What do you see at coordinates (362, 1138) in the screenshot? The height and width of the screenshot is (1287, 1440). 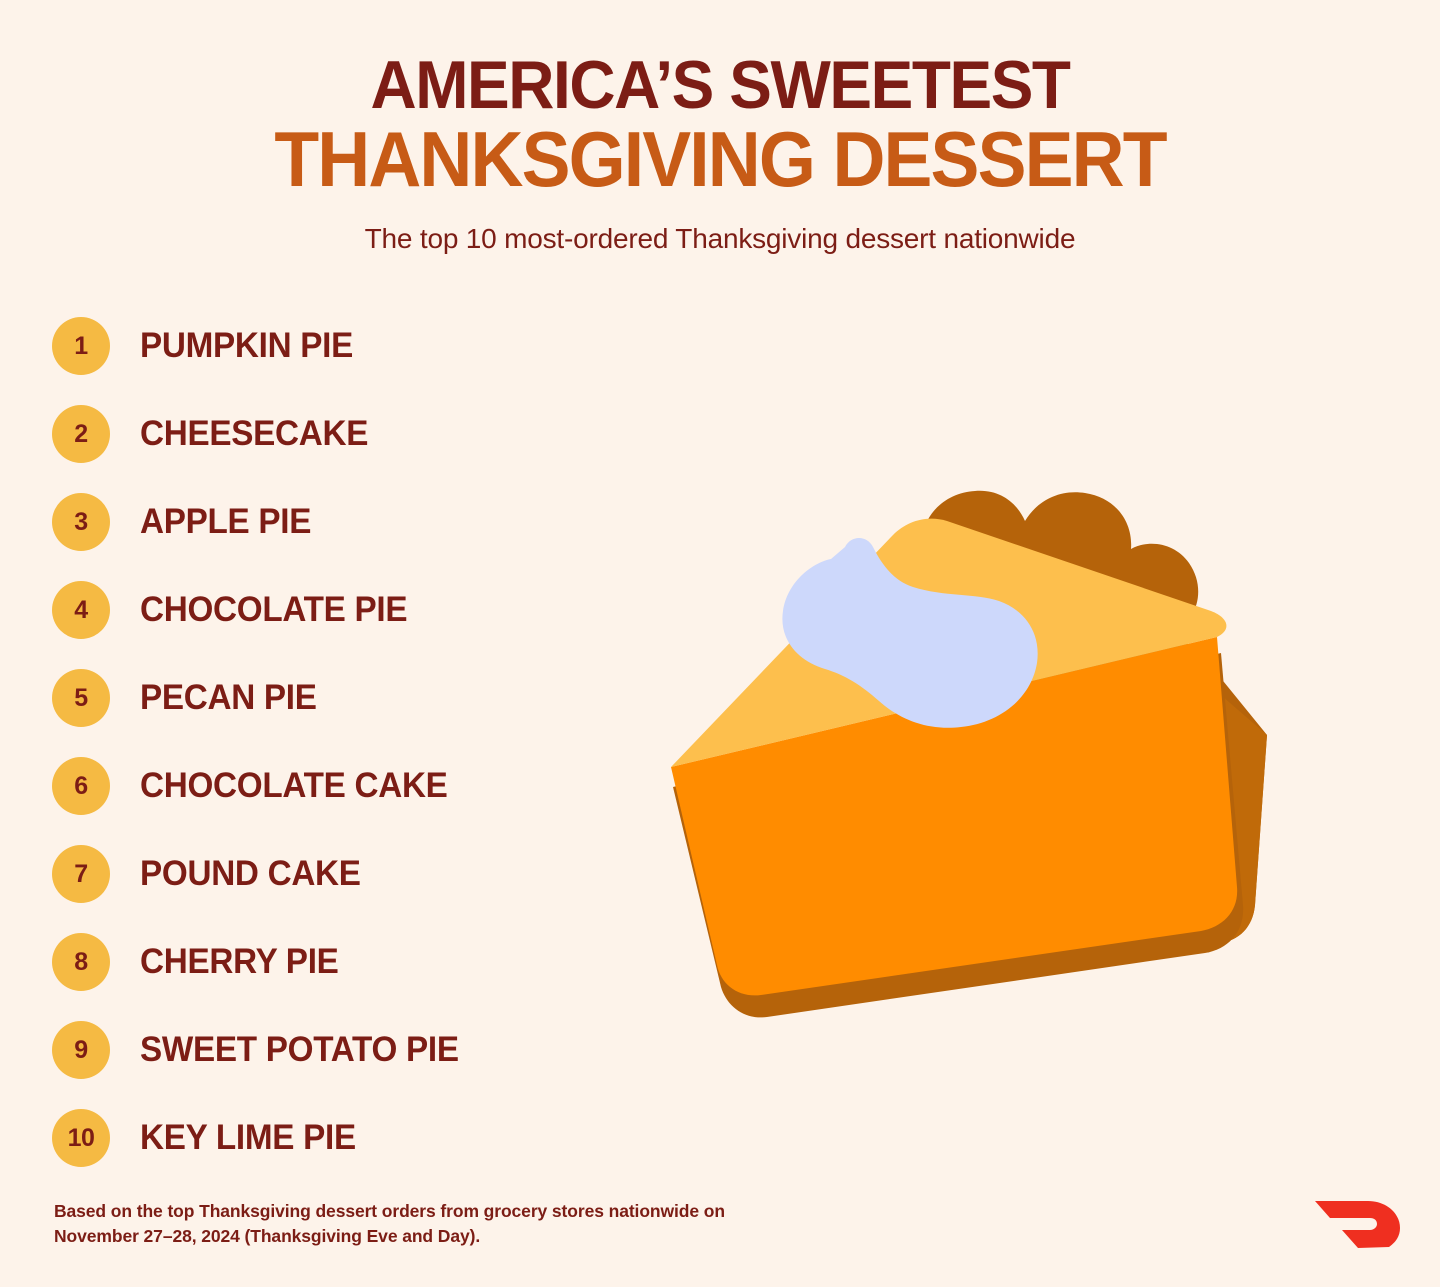 I see `list-item: 10 KEY LIME PIE` at bounding box center [362, 1138].